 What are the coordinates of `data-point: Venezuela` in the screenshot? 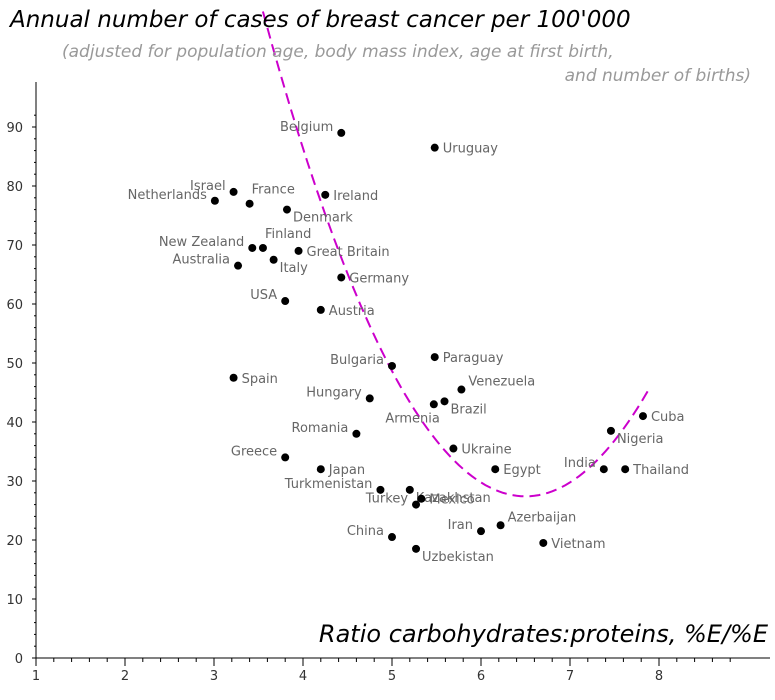 It's located at (496, 384).